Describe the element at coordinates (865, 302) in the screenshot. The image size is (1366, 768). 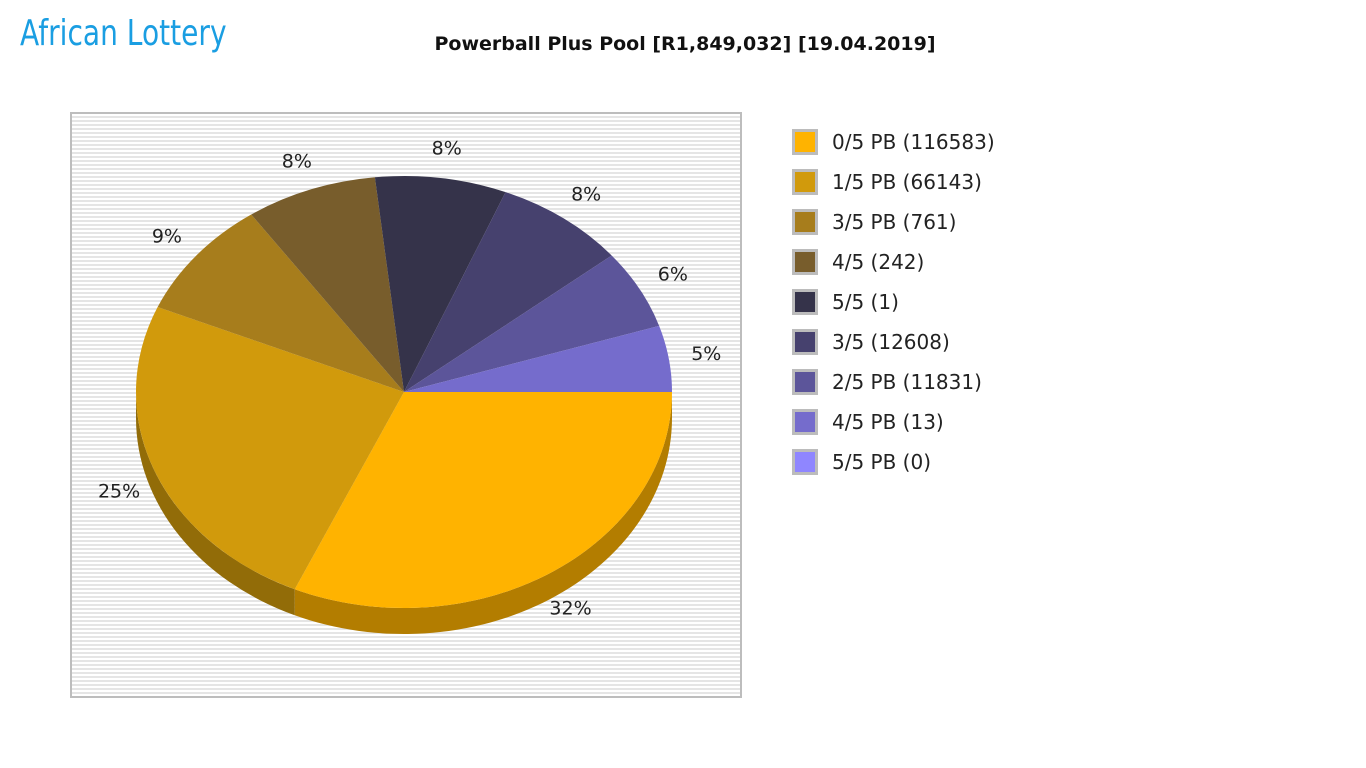
I see `legend-label-4: 5/5 (1)` at that location.